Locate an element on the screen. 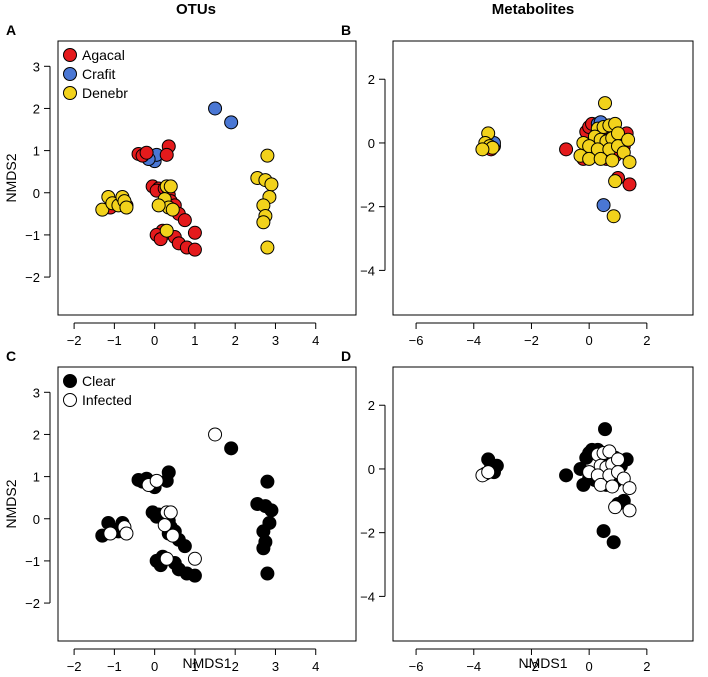  legend-denebr-marker is located at coordinates (70, 93).